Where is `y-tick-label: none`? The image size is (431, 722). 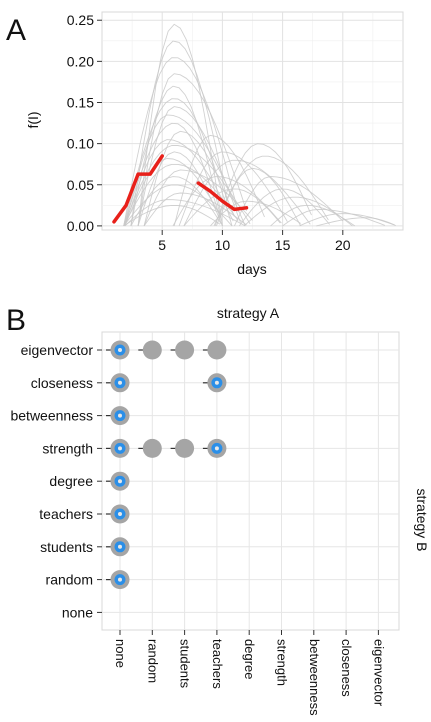
y-tick-label: none is located at coordinates (77, 612).